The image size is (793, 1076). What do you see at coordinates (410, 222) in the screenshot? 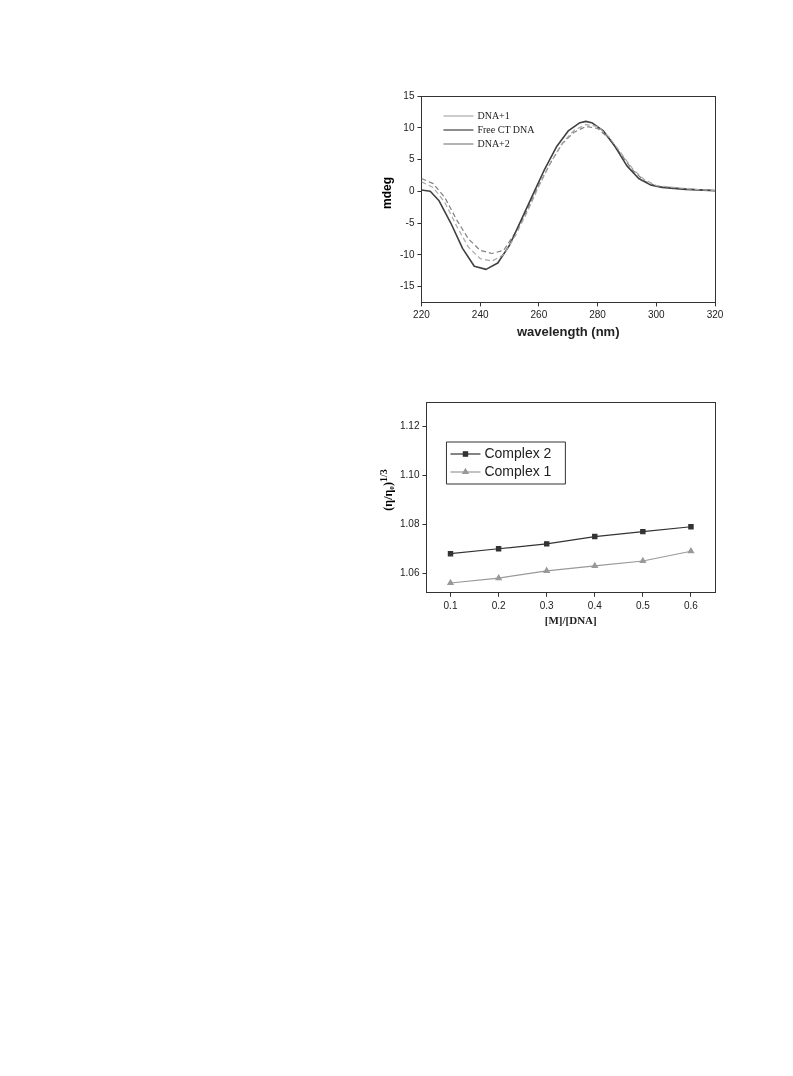
I see `y-tick-label: -5` at bounding box center [410, 222].